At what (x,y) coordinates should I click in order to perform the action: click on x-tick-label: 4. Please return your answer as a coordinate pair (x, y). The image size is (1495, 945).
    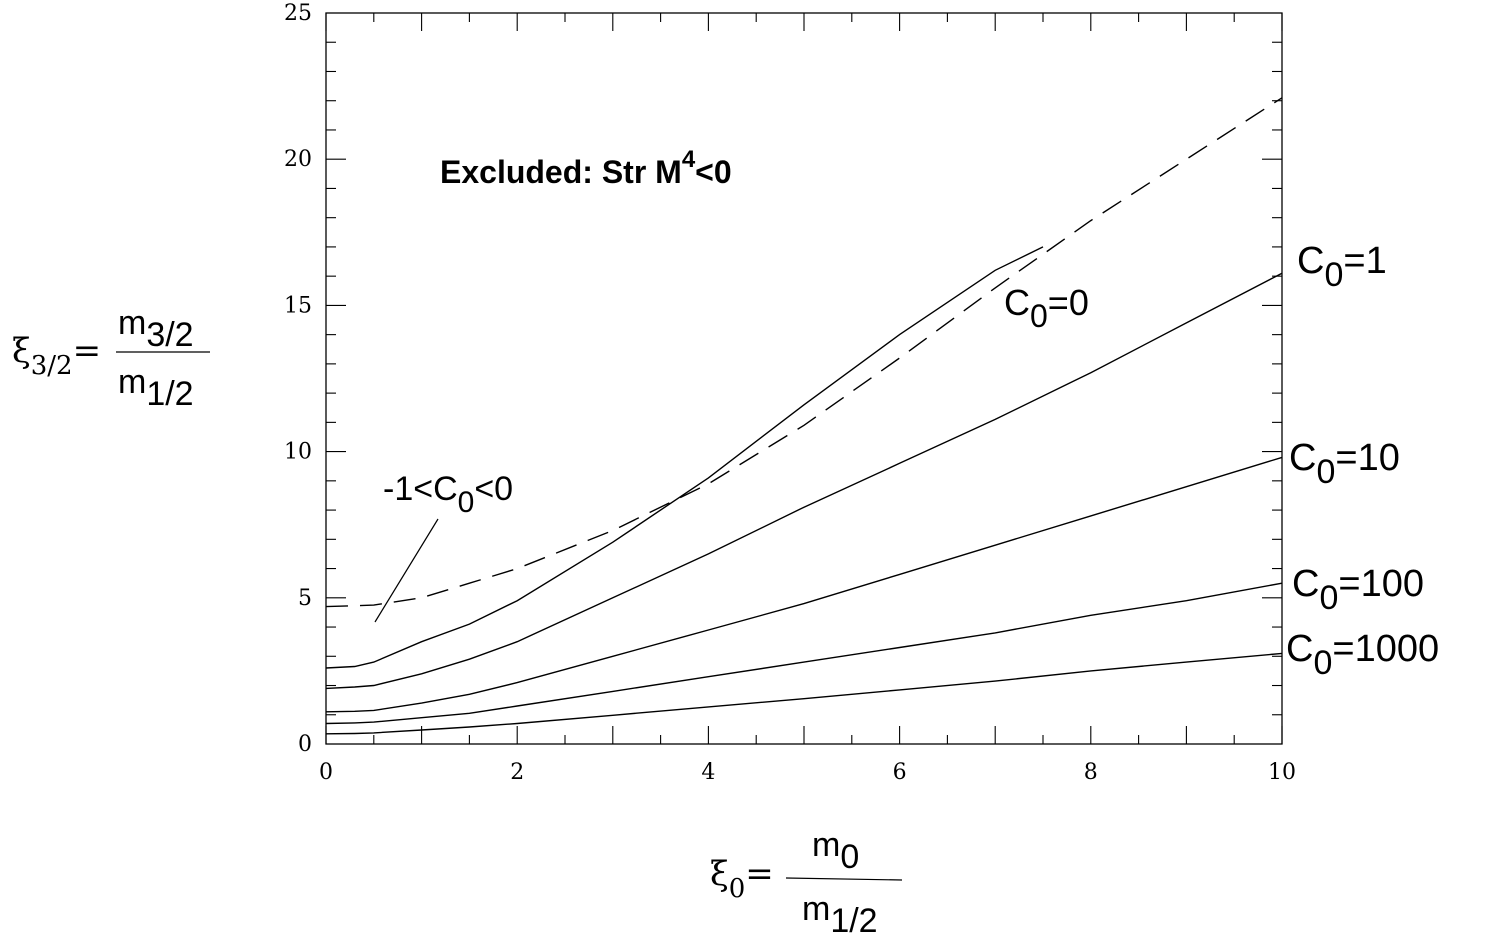
    Looking at the image, I should click on (708, 772).